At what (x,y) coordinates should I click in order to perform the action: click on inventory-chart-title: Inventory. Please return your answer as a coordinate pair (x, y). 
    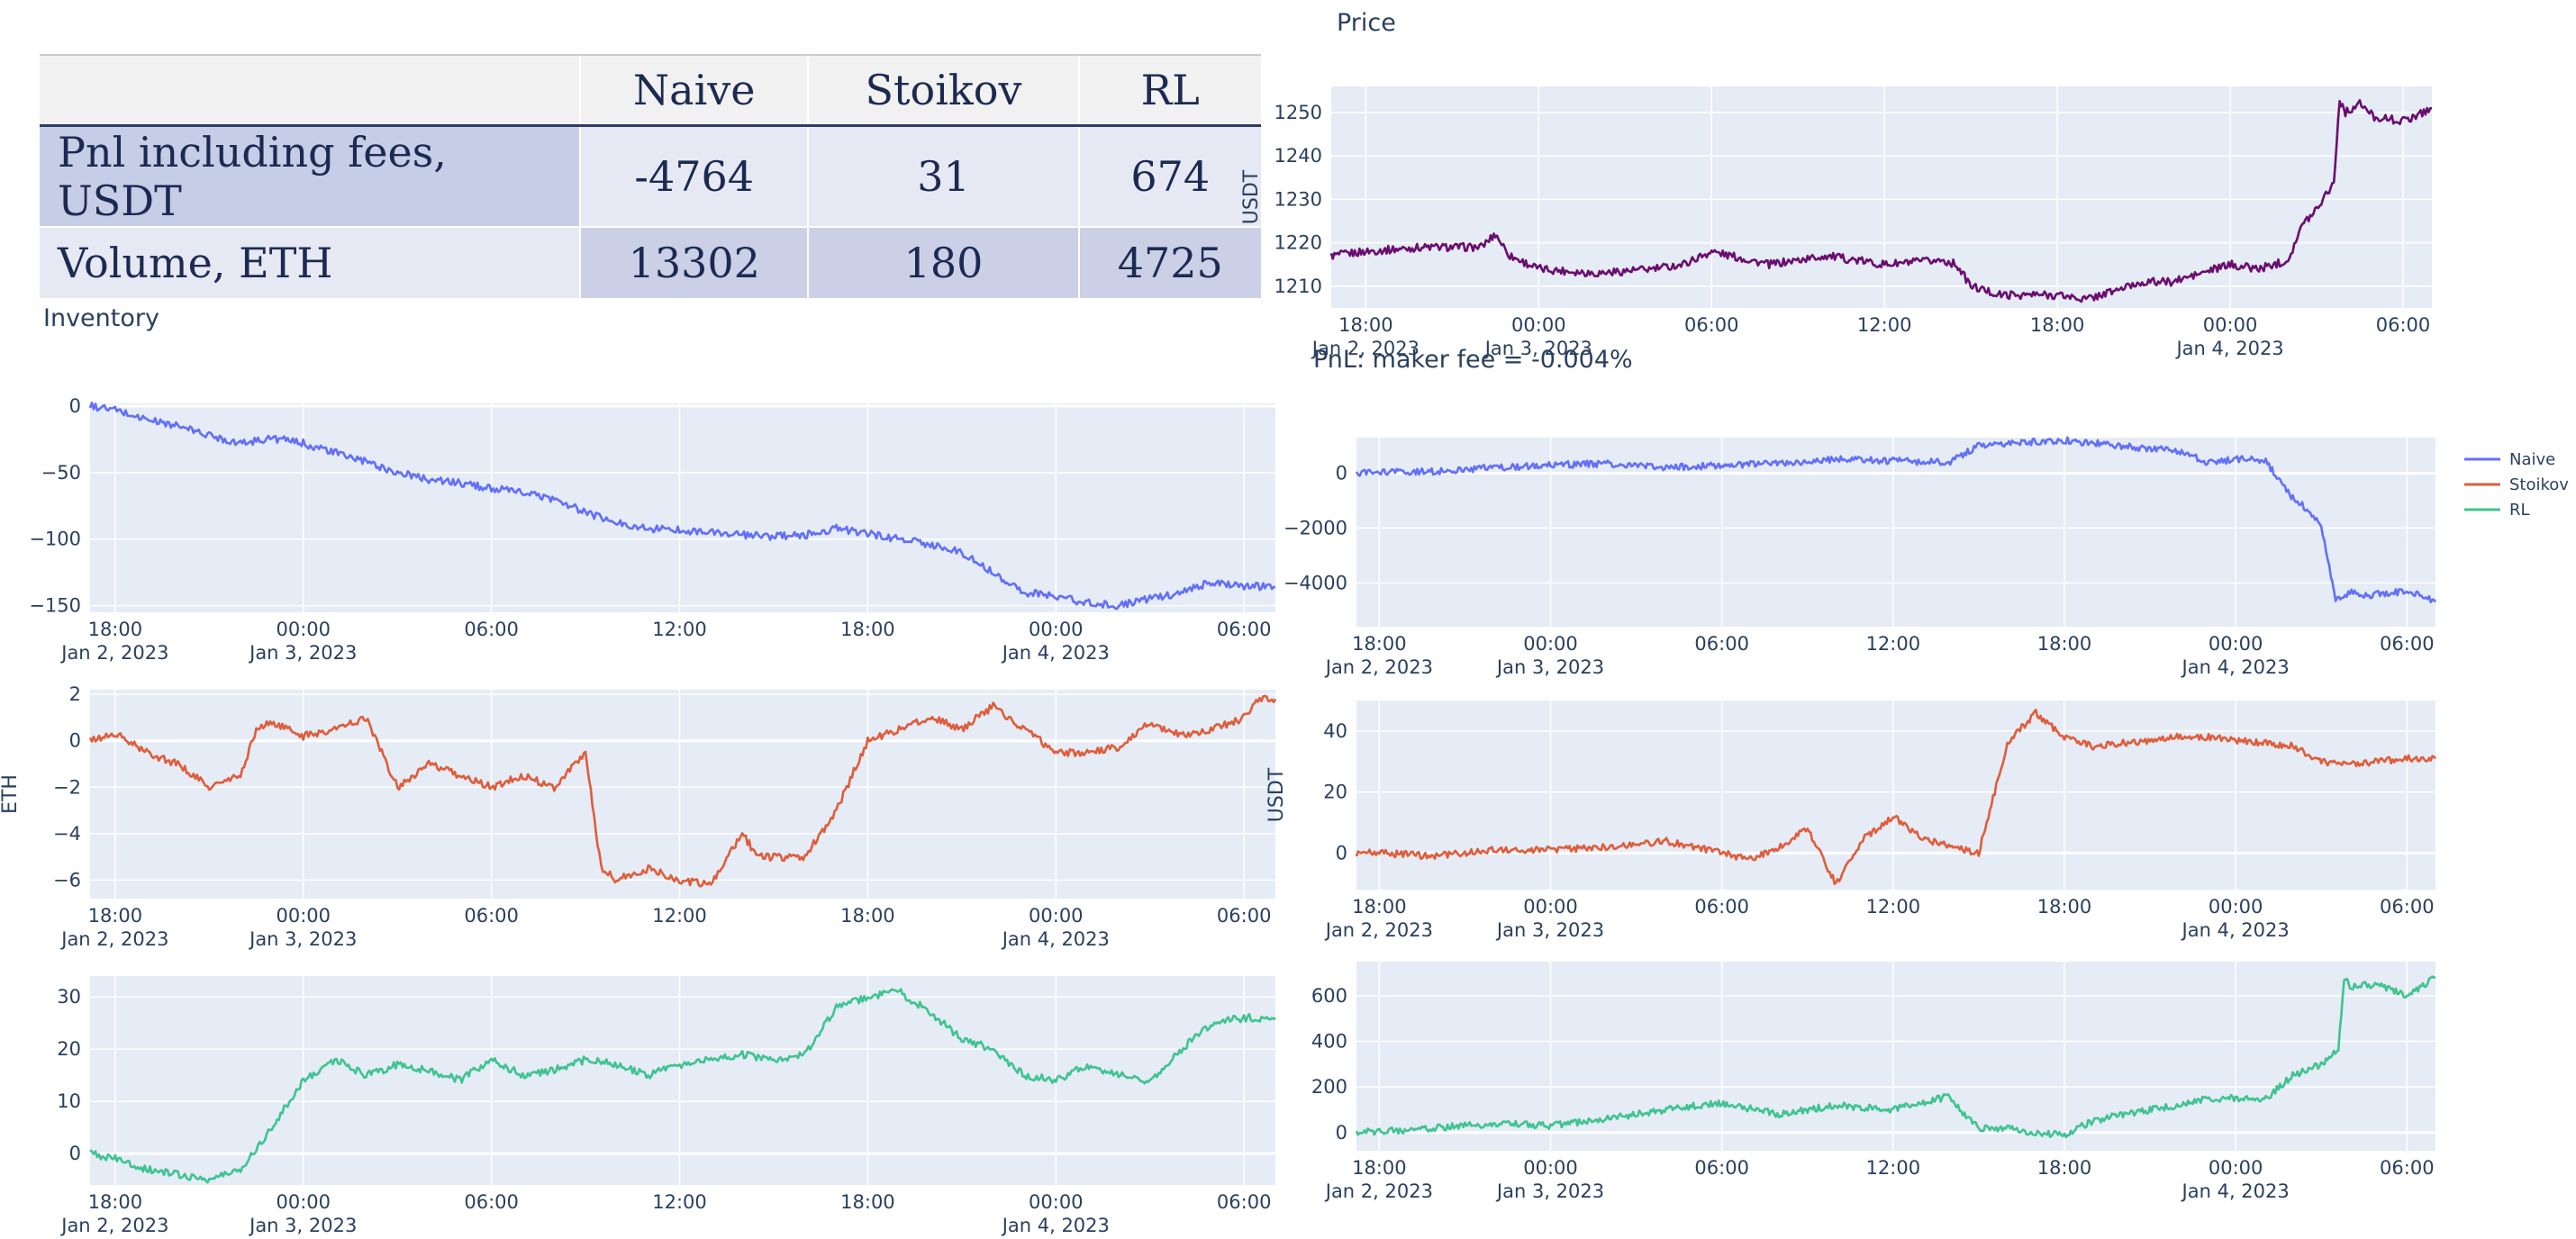
    Looking at the image, I should click on (101, 318).